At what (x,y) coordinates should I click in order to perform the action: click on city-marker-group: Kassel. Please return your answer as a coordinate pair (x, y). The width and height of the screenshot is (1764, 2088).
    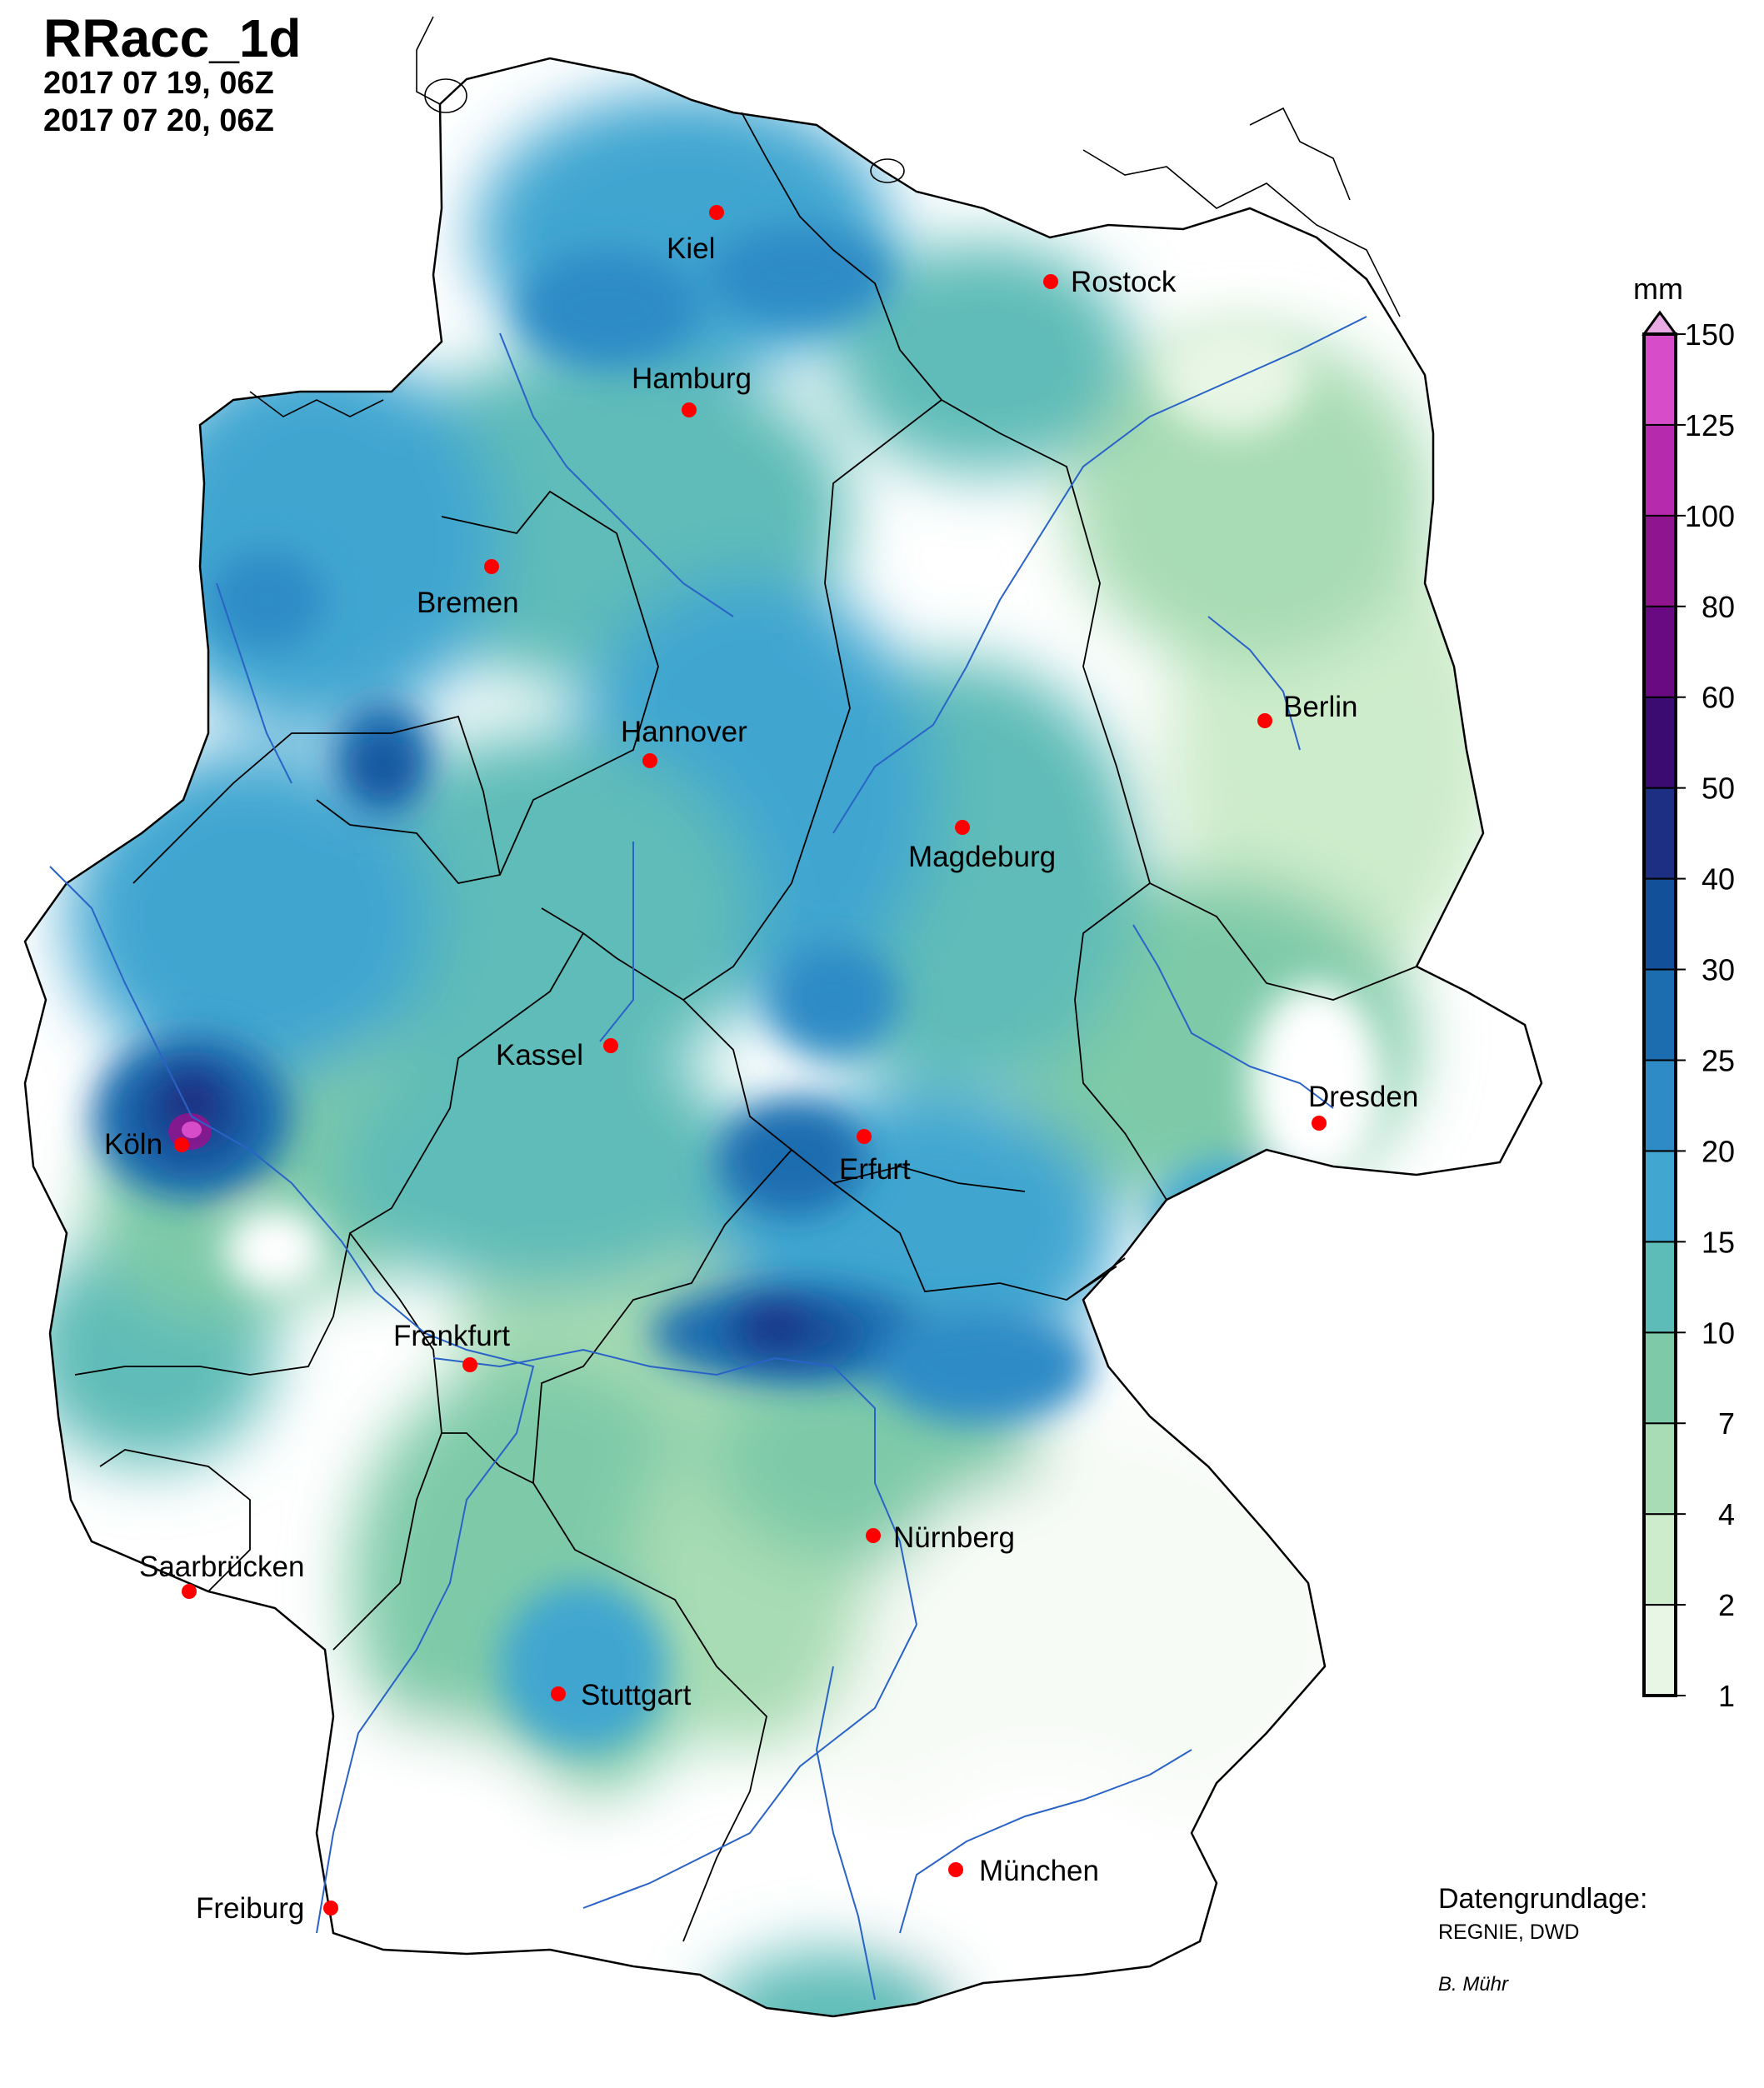
    Looking at the image, I should click on (557, 1054).